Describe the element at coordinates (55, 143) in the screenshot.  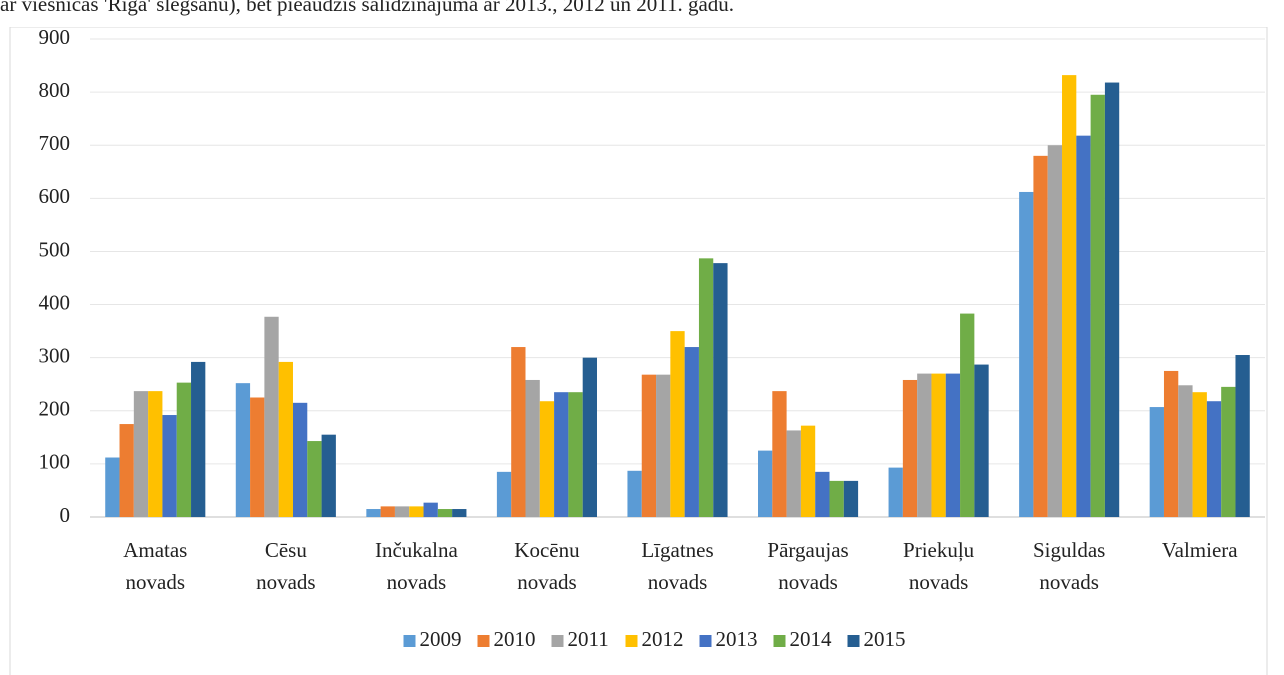
I see `y-tick-label: 700` at that location.